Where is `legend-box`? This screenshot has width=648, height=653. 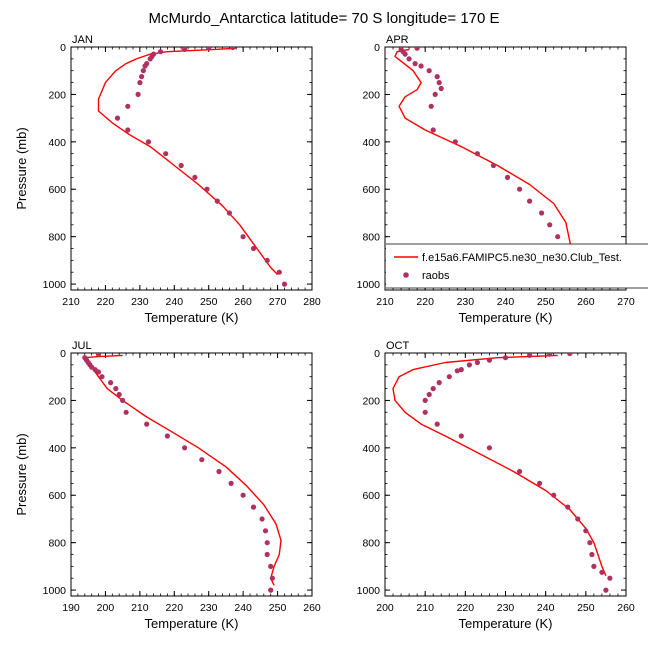
legend-box is located at coordinates (517, 266).